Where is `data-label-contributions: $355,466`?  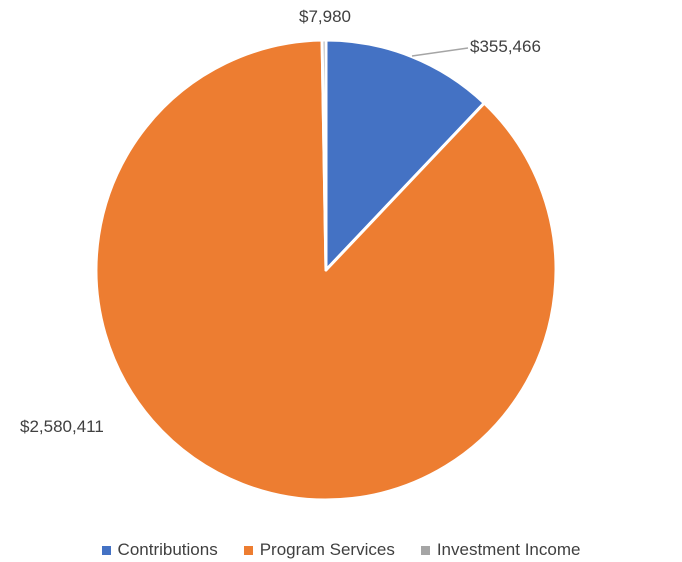 data-label-contributions: $355,466 is located at coordinates (505, 46).